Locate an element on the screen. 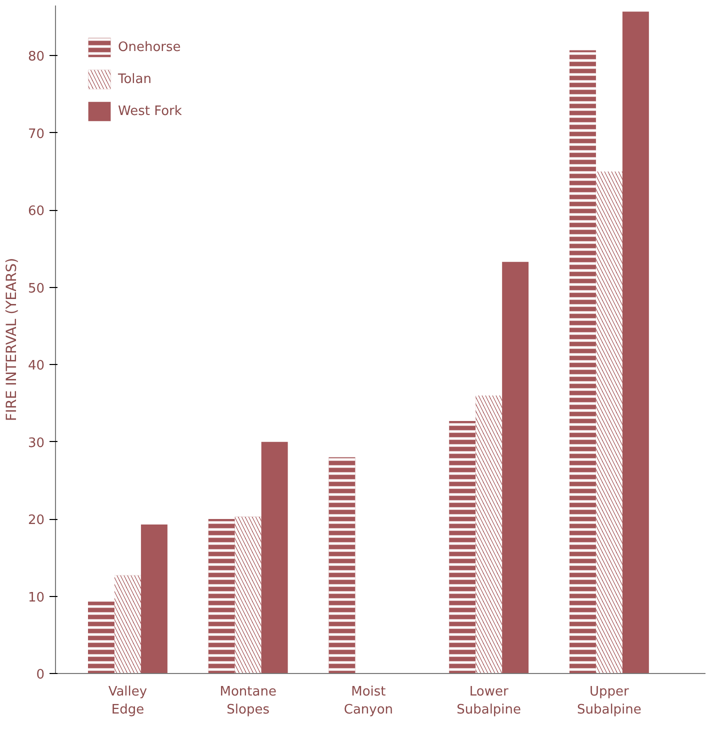 Image resolution: width=716 pixels, height=736 pixels. y-tick-label: 20 is located at coordinates (36, 520).